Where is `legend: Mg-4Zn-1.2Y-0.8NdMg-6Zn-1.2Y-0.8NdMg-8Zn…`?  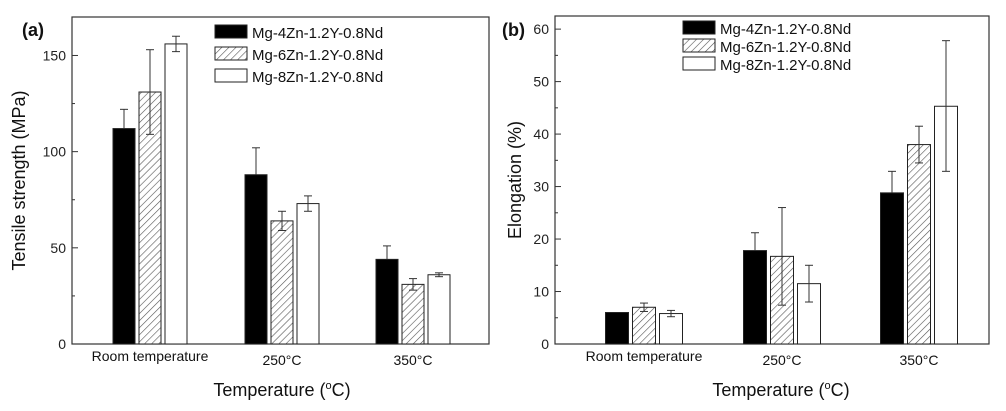
legend: Mg-4Zn-1.2Y-0.8NdMg-6Zn-1.2Y-0.8NdMg-8Zn… is located at coordinates (766, 47).